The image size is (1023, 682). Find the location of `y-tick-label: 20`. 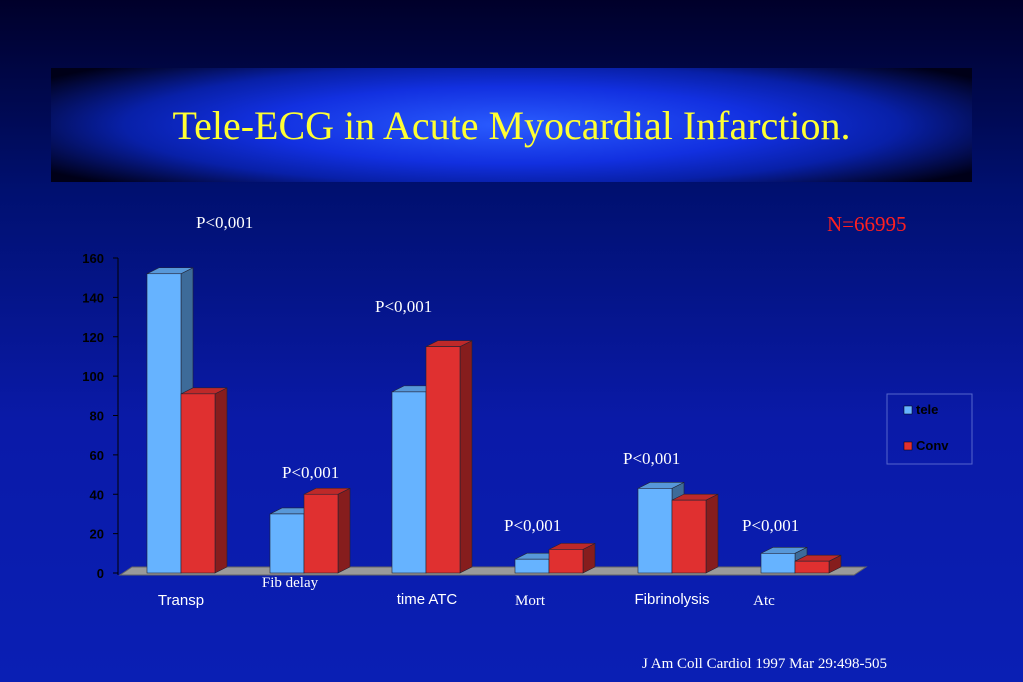

y-tick-label: 20 is located at coordinates (97, 534).